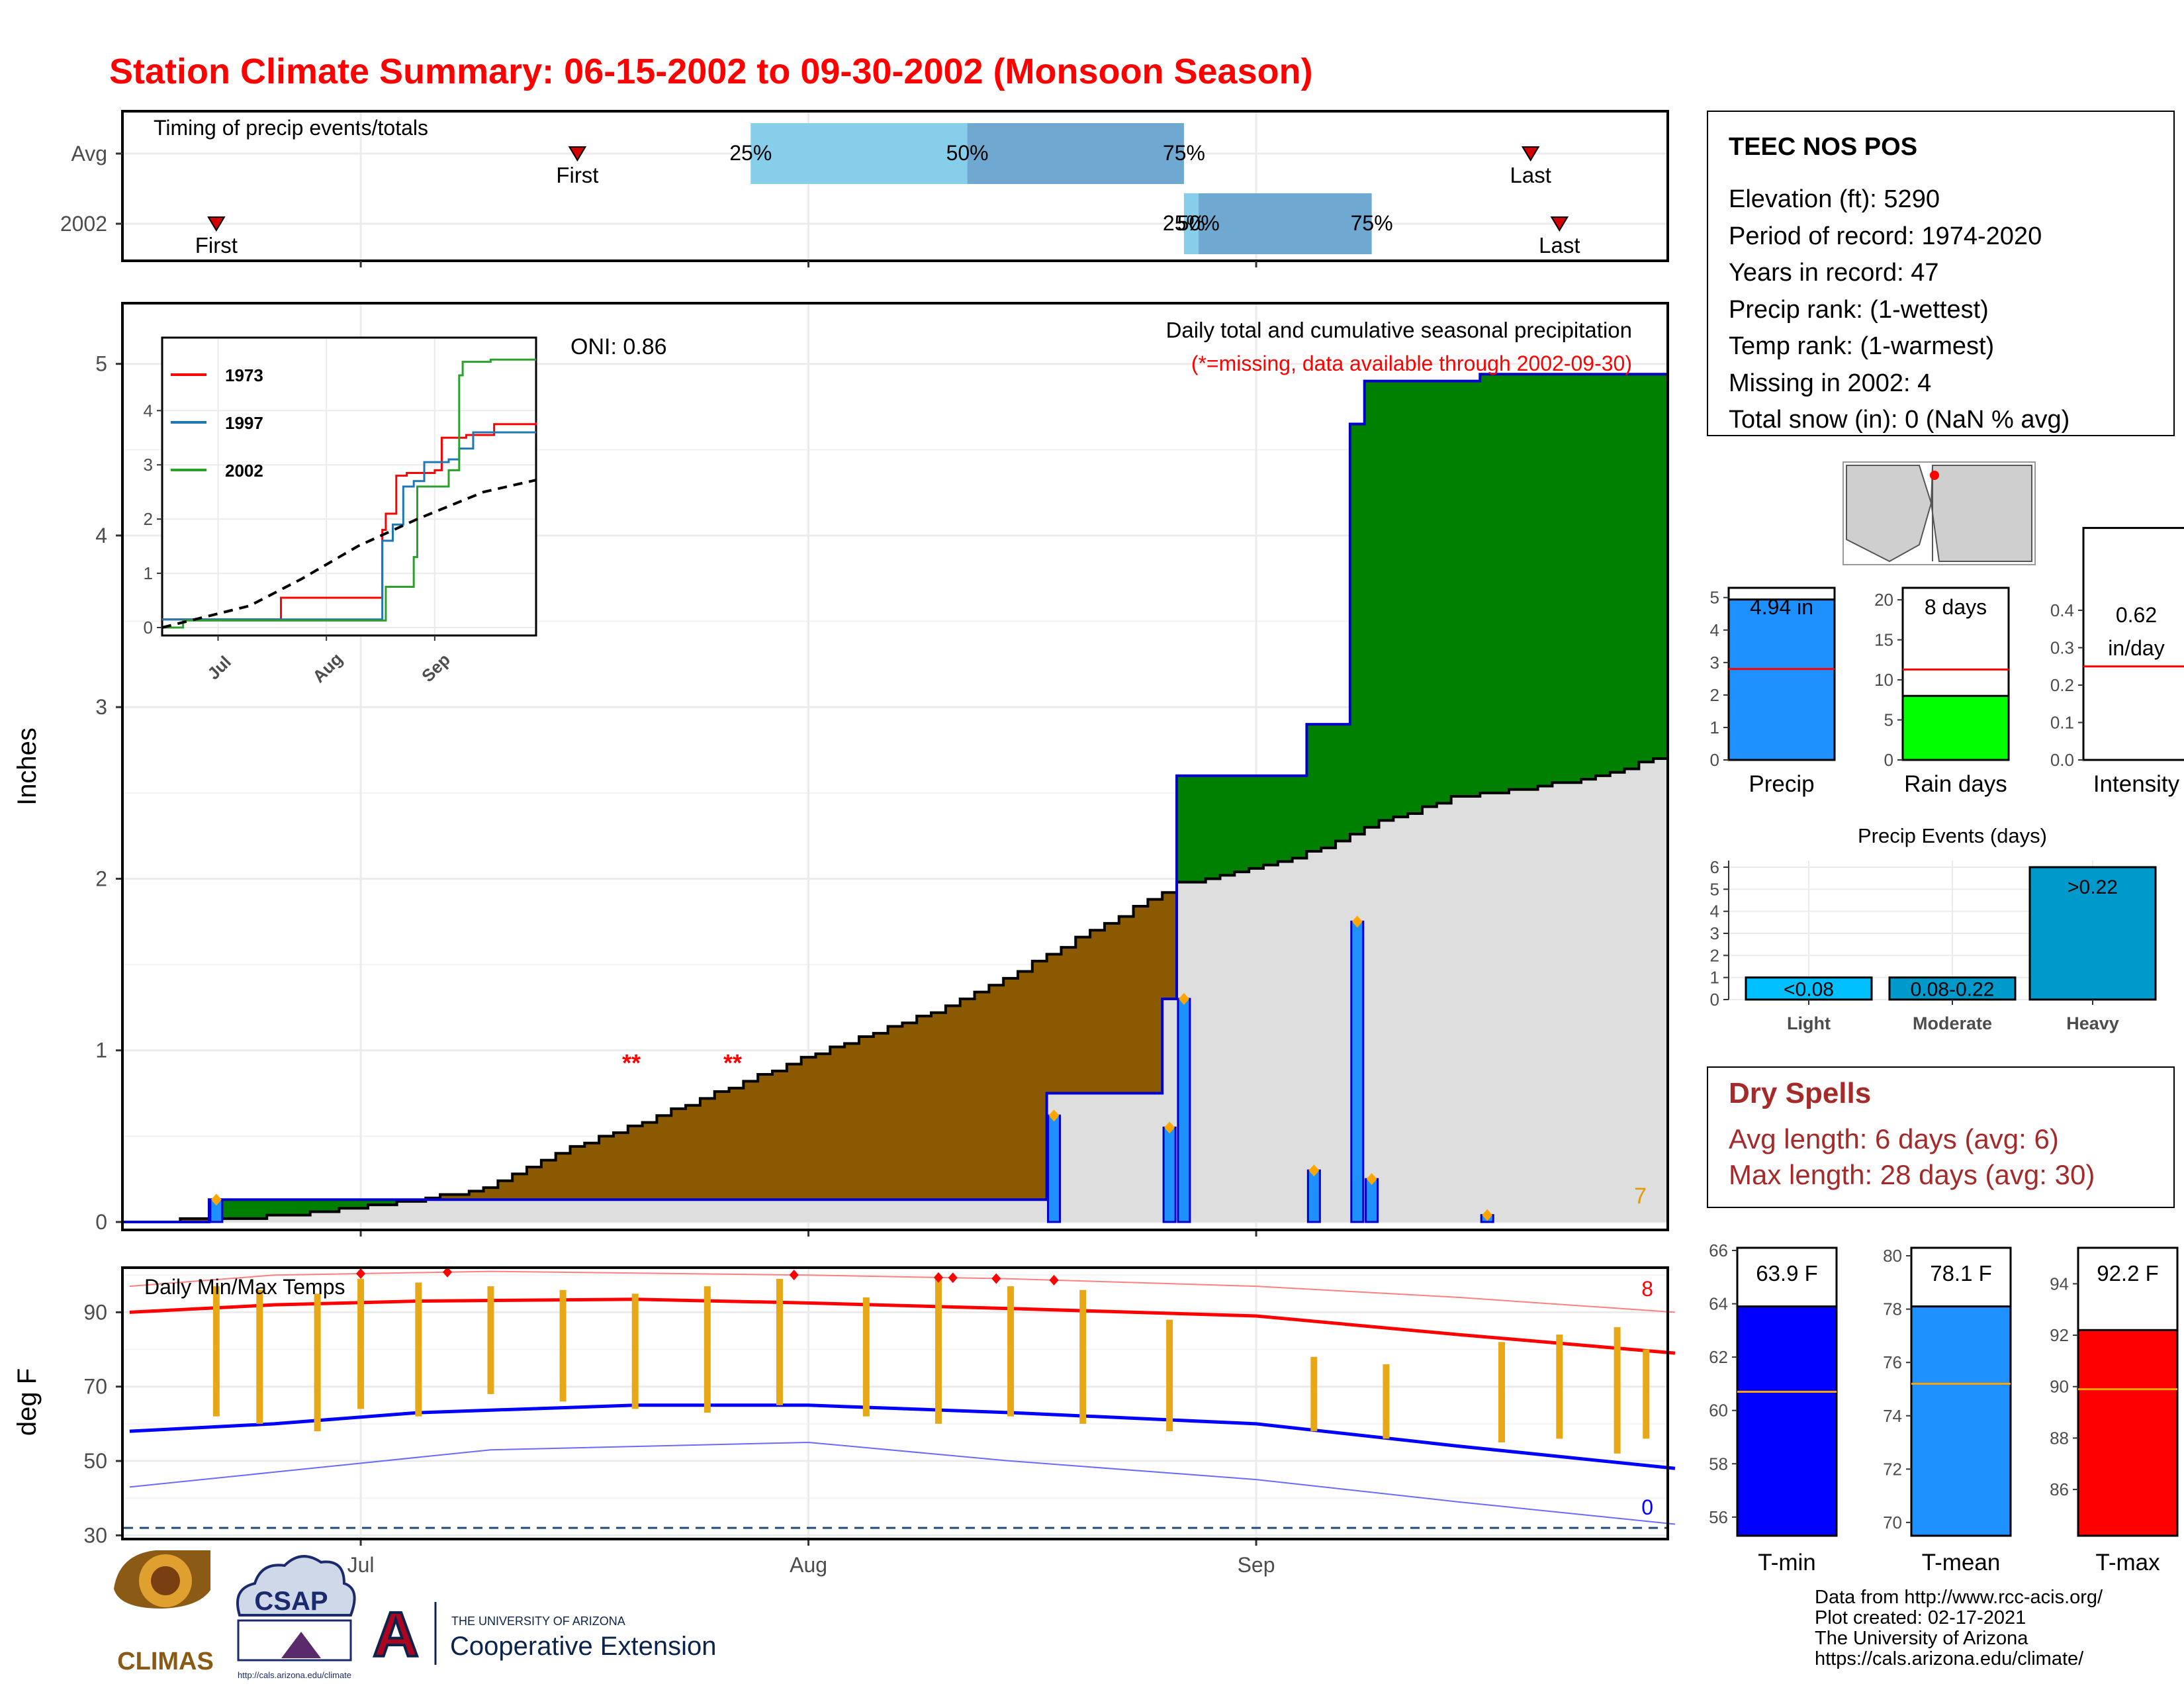 Image resolution: width=2184 pixels, height=1688 pixels. Describe the element at coordinates (148, 465) in the screenshot. I see `inset-y-tick-label: 3` at that location.